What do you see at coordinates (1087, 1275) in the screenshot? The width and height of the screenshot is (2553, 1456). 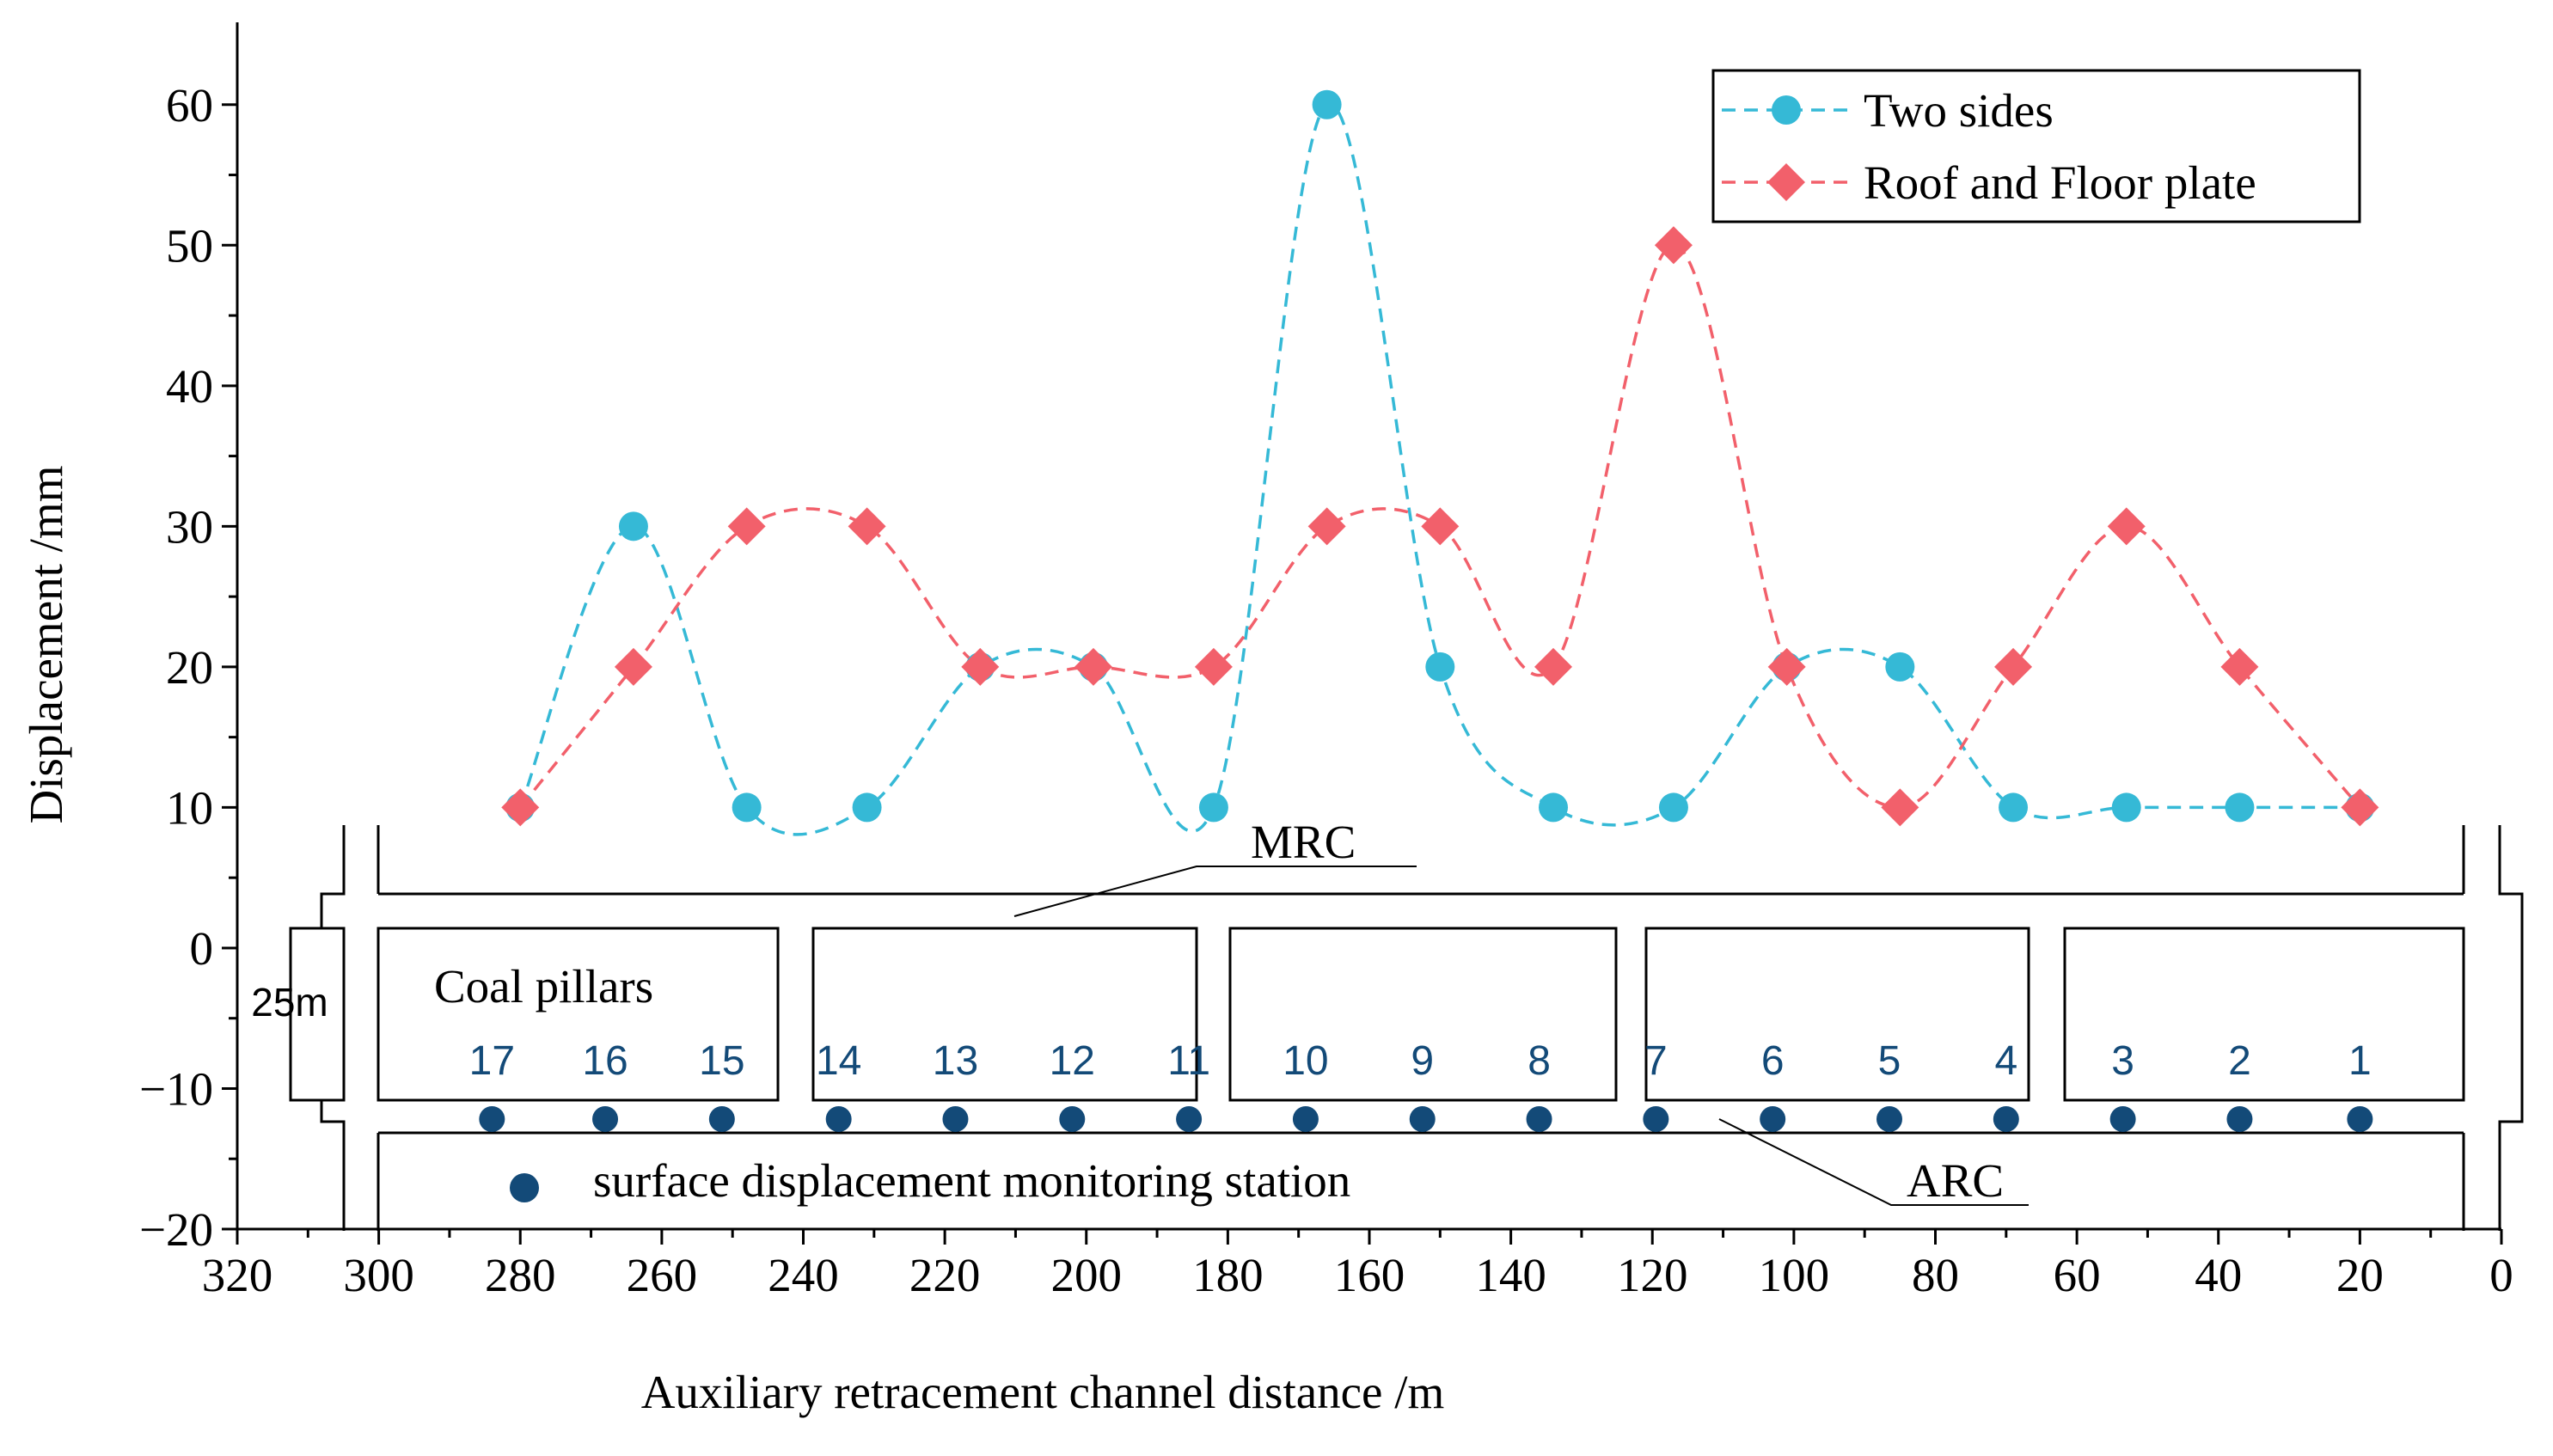 I see `x-tick-label-200: 200` at bounding box center [1087, 1275].